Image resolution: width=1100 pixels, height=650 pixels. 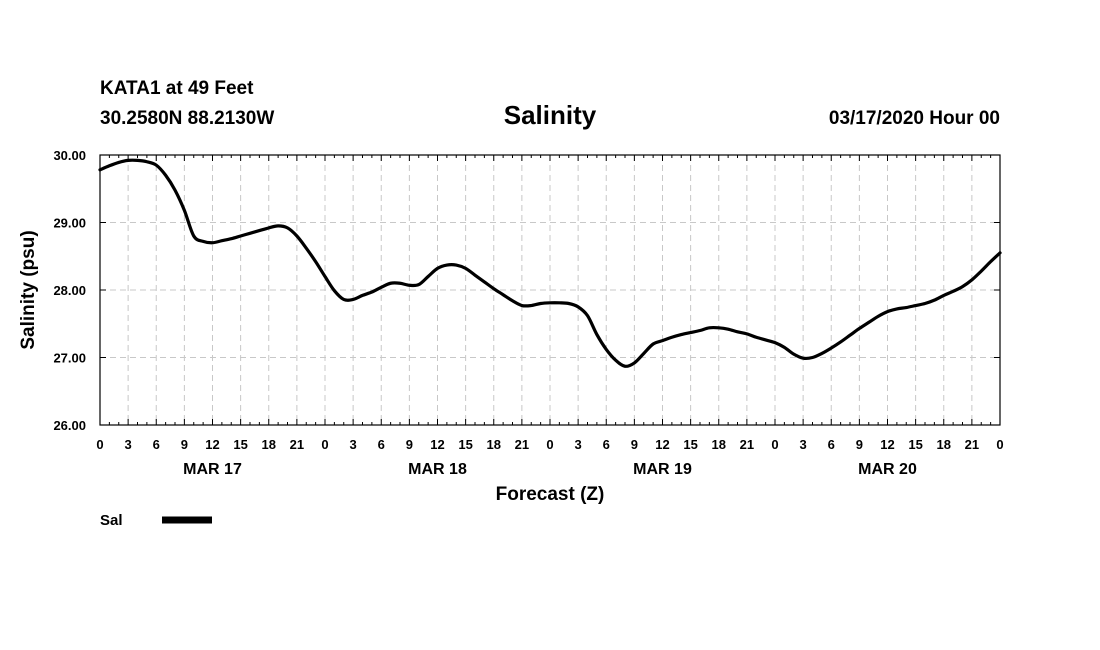 I want to click on y-axis-title: Salinity (psu), so click(x=28, y=289).